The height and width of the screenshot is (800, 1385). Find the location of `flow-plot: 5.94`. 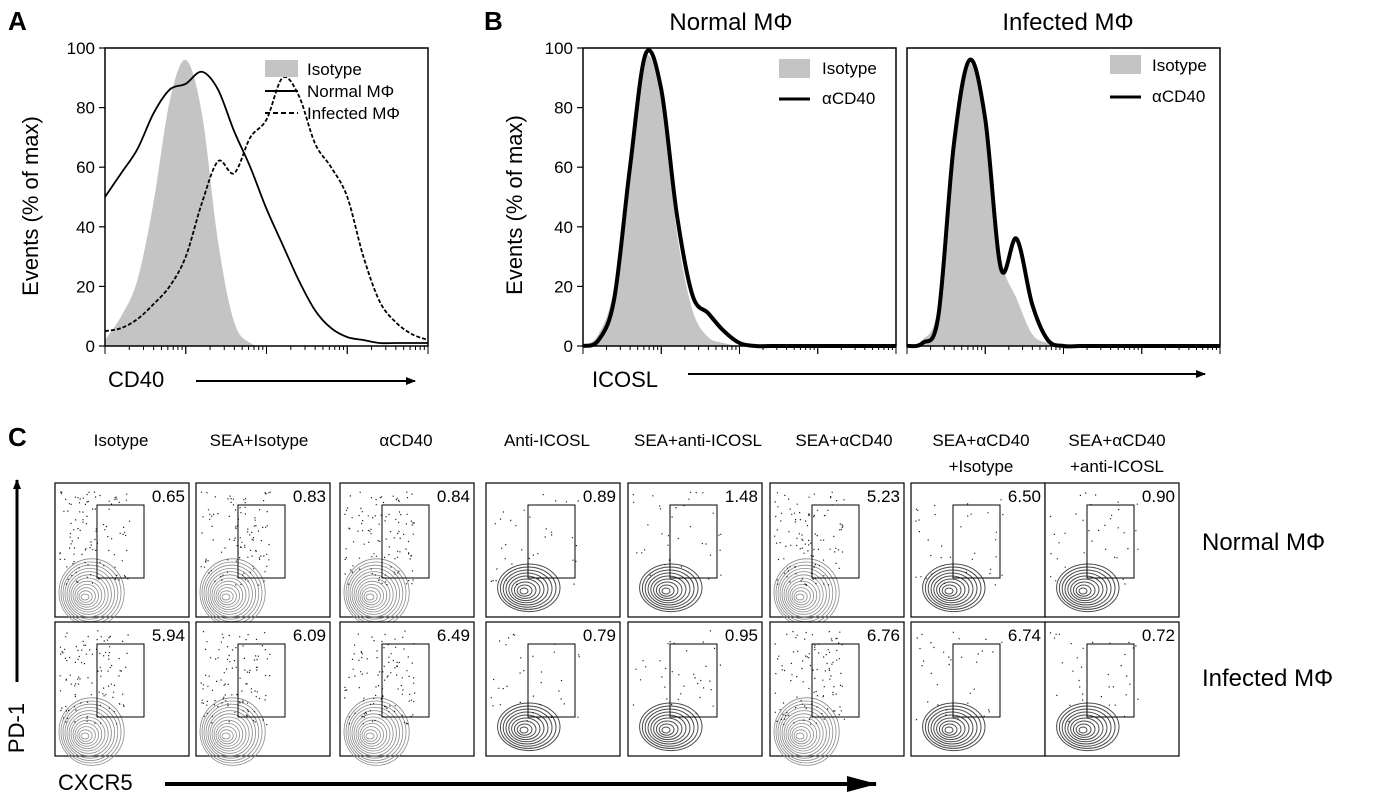

flow-plot: 5.94 is located at coordinates (122, 693).